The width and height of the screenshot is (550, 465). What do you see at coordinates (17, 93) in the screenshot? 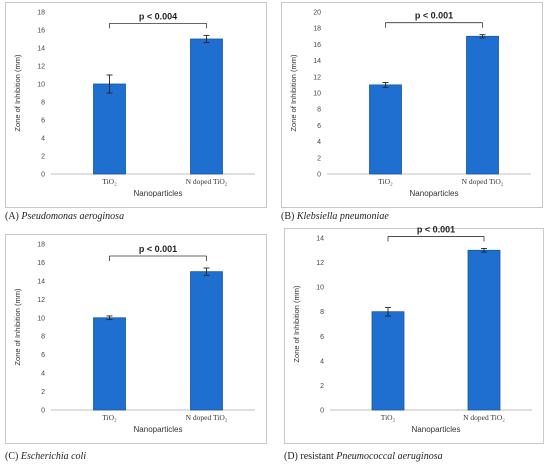
I see `chart0-y-axis-label: Zone of Inhibition (mm)` at bounding box center [17, 93].